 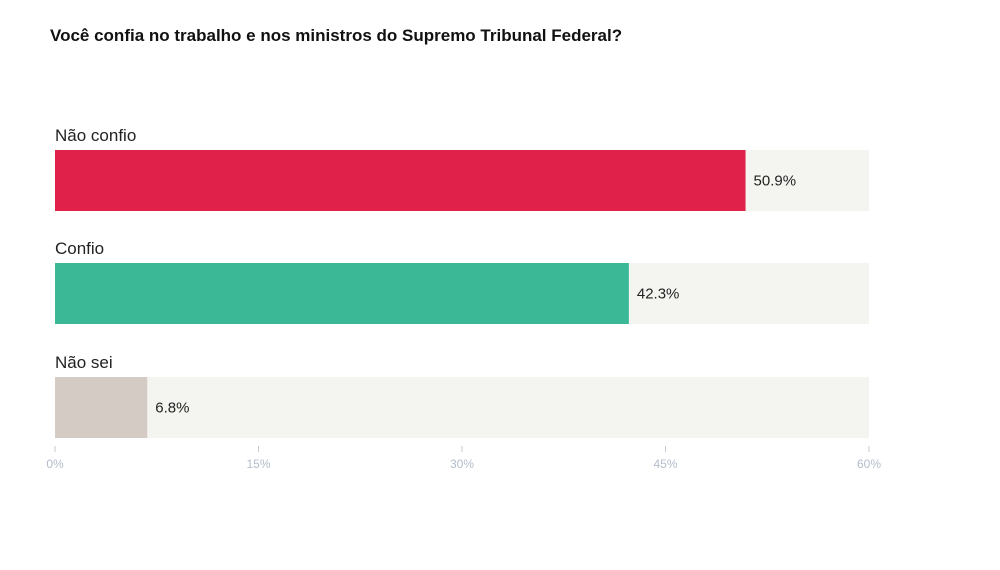 What do you see at coordinates (462, 407) in the screenshot?
I see `bar-track` at bounding box center [462, 407].